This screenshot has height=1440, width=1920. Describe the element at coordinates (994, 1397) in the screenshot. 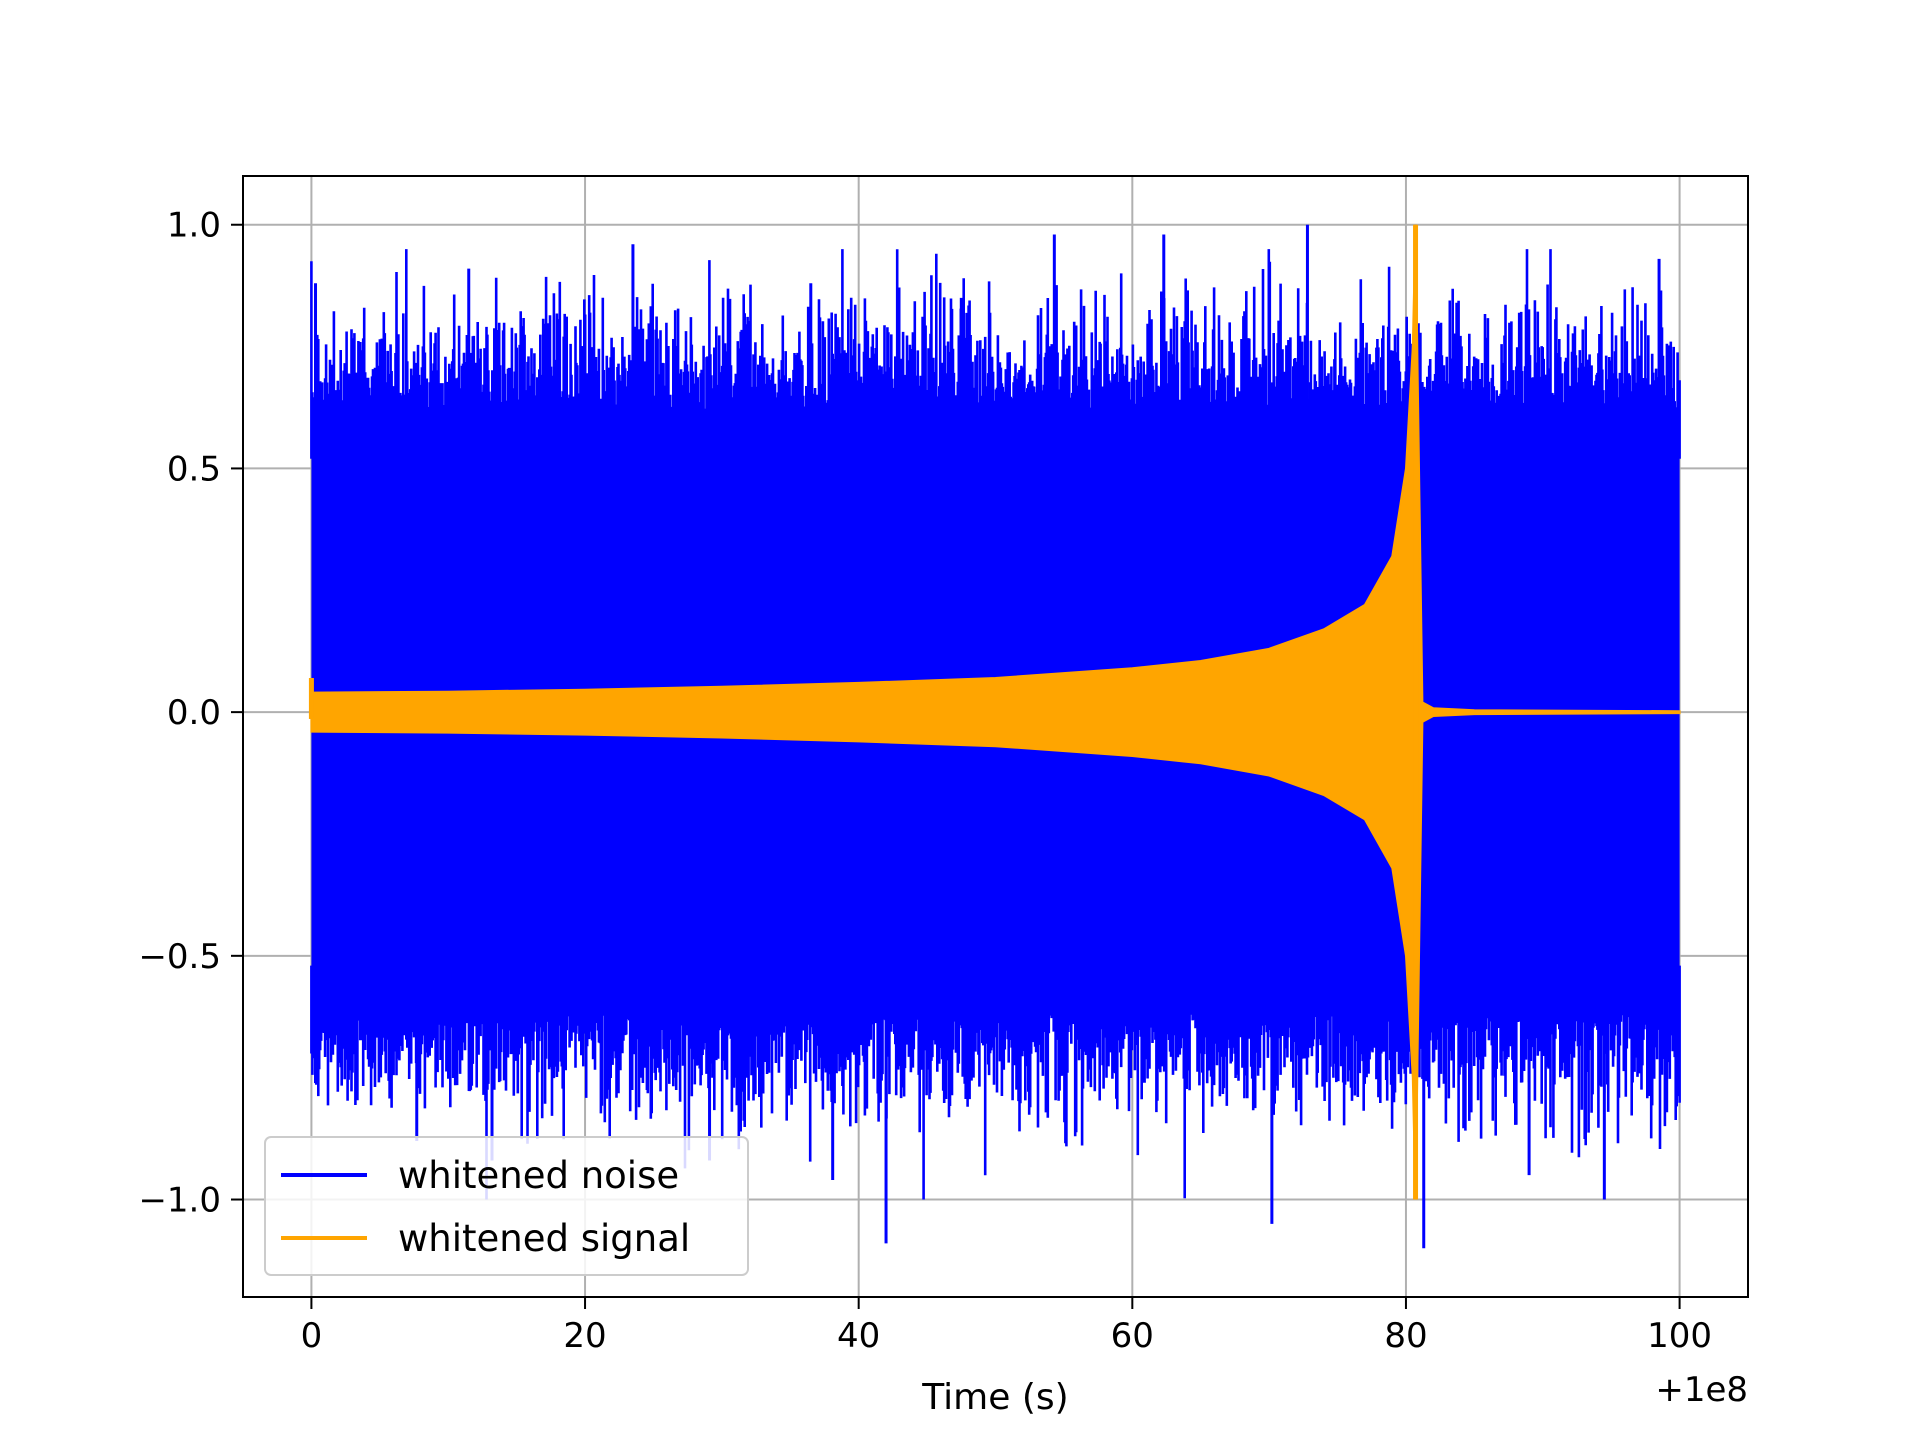

I see `x-axis-label: Time (s)` at that location.